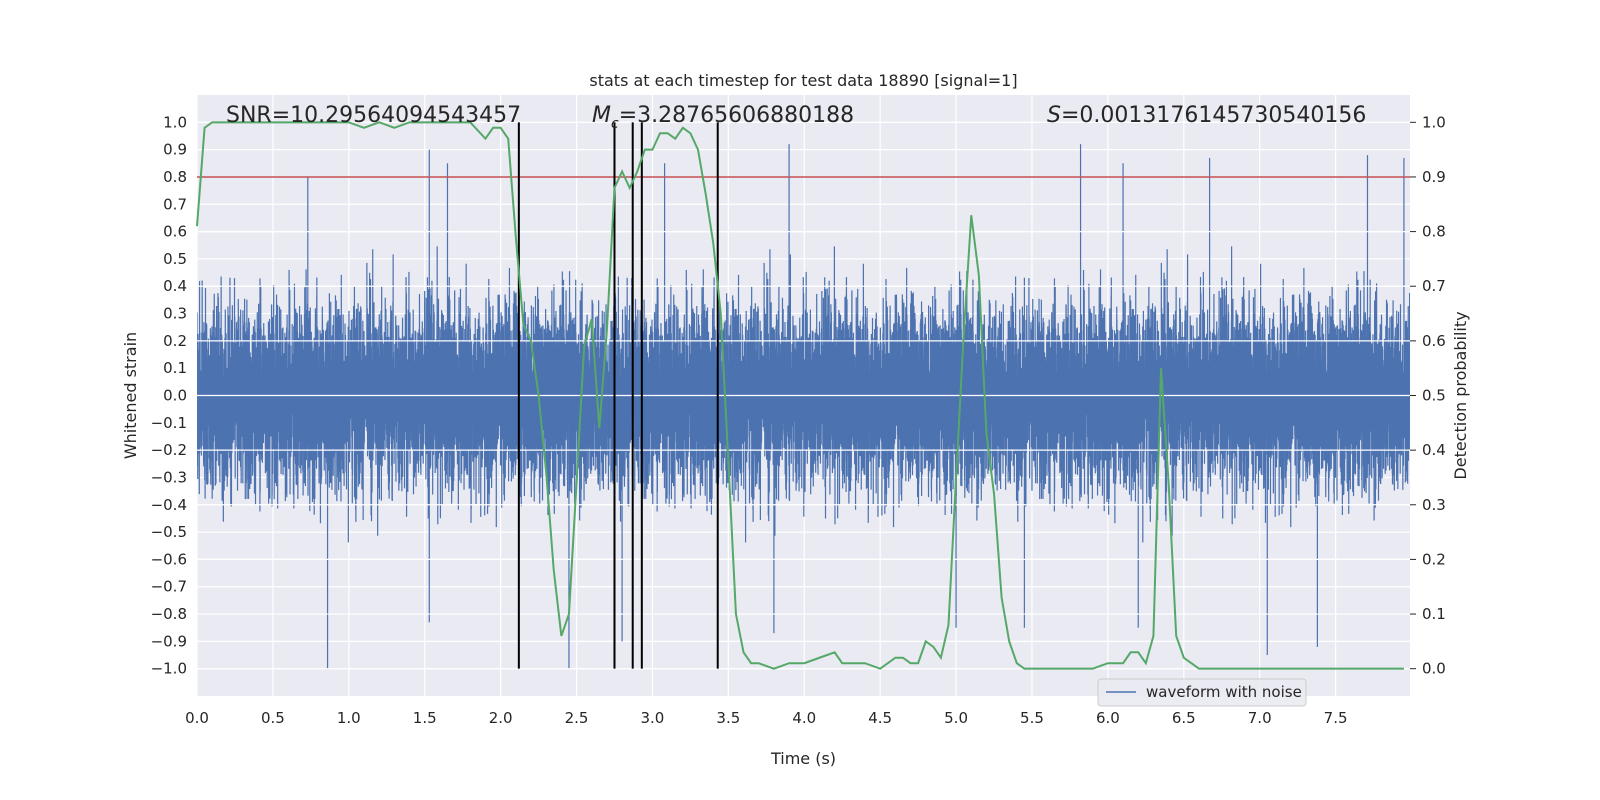  What do you see at coordinates (880, 718) in the screenshot?
I see `x-tick-label: 4.5` at bounding box center [880, 718].